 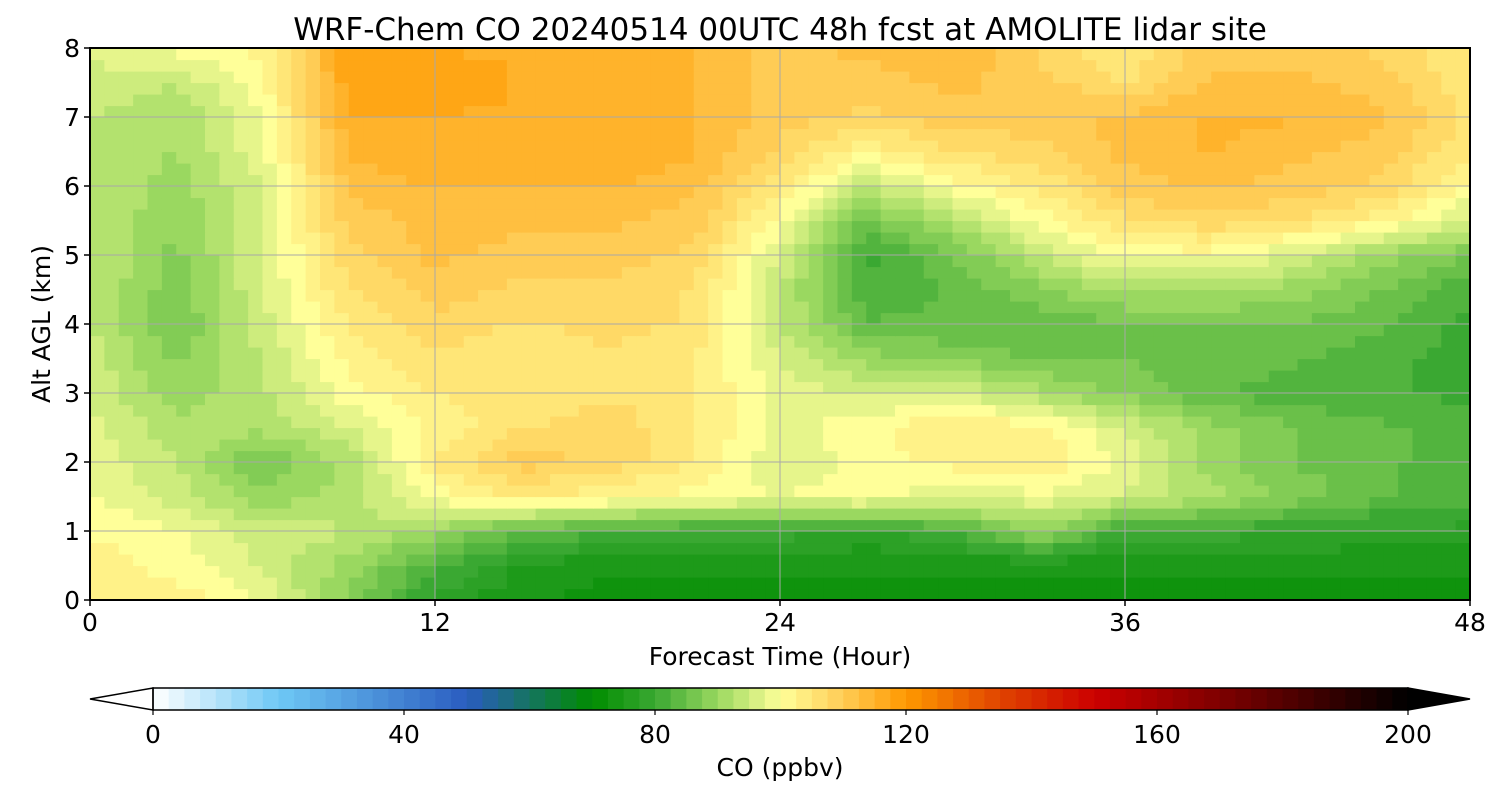 I want to click on x-tick-label: 36, so click(x=1125, y=622).